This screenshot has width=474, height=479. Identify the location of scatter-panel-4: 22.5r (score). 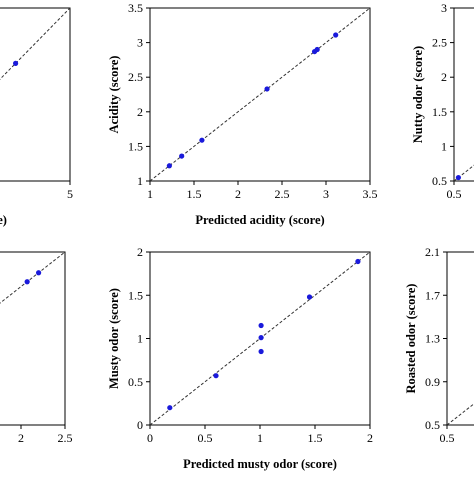
(36, 348).